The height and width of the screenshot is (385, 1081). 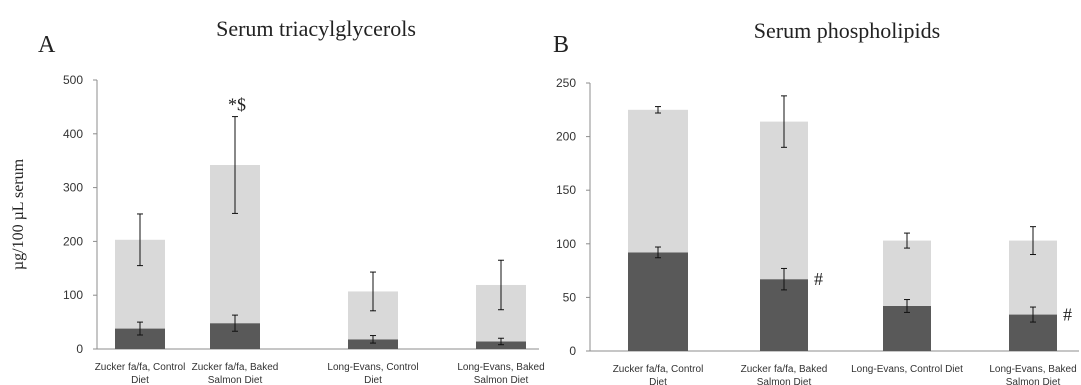 What do you see at coordinates (372, 367) in the screenshot?
I see `x-tick-label: Long-Evans, Control` at bounding box center [372, 367].